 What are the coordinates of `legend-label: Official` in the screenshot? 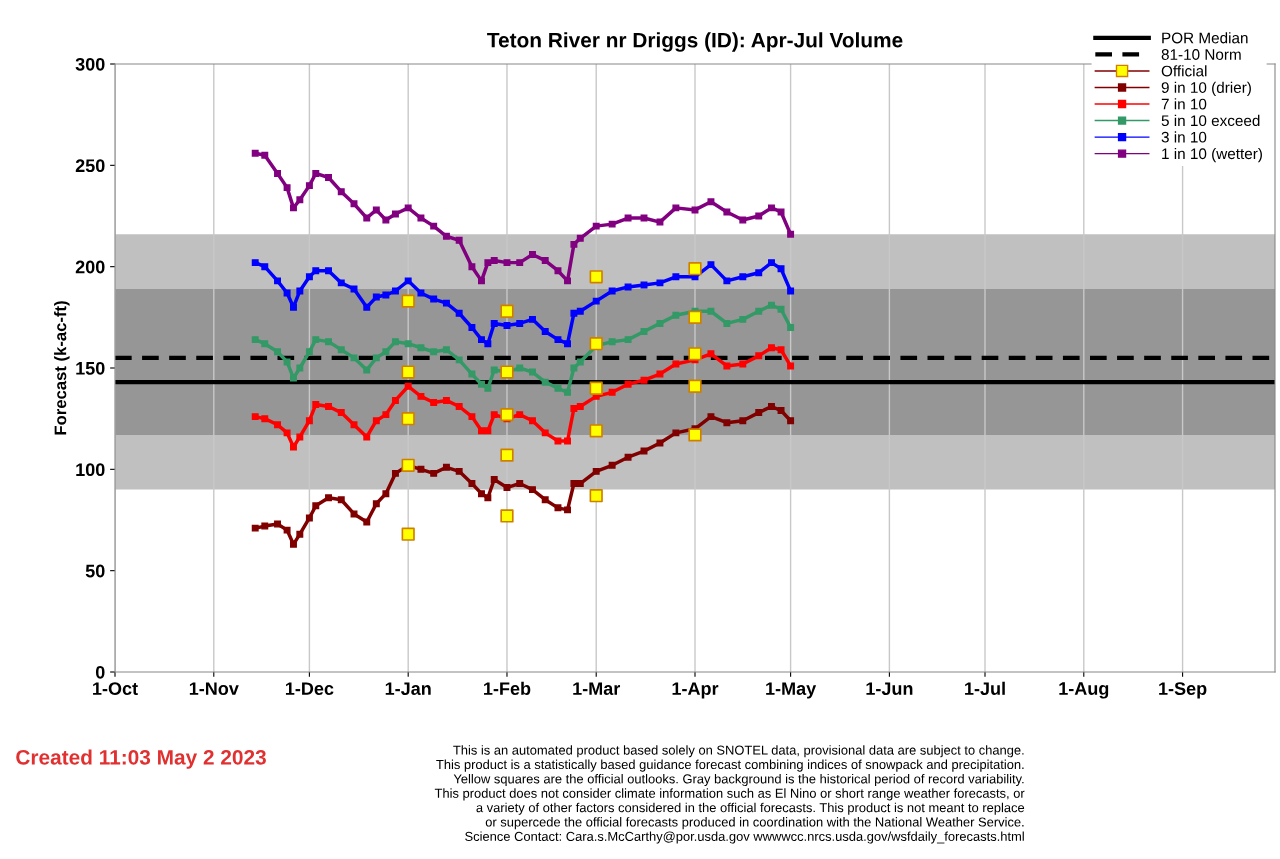 It's located at (1184, 71).